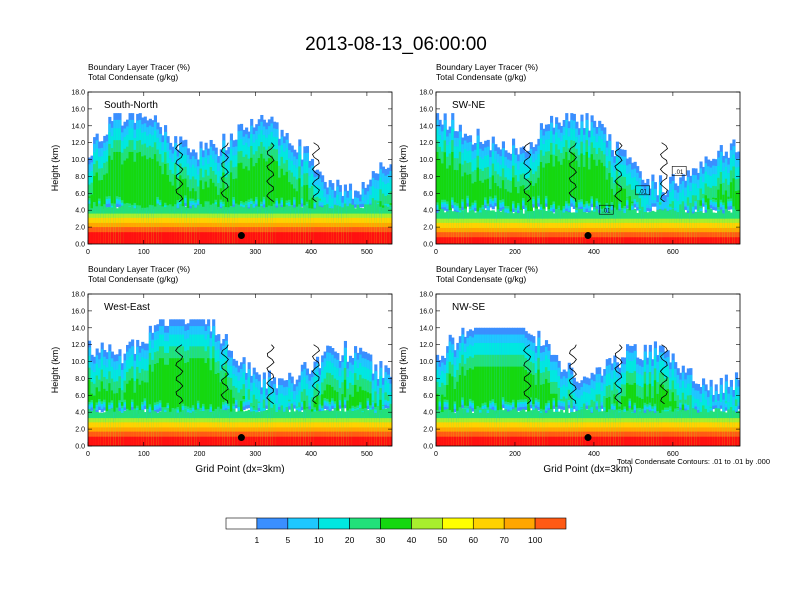  What do you see at coordinates (412, 540) in the screenshot?
I see `colorbar-label: 40` at bounding box center [412, 540].